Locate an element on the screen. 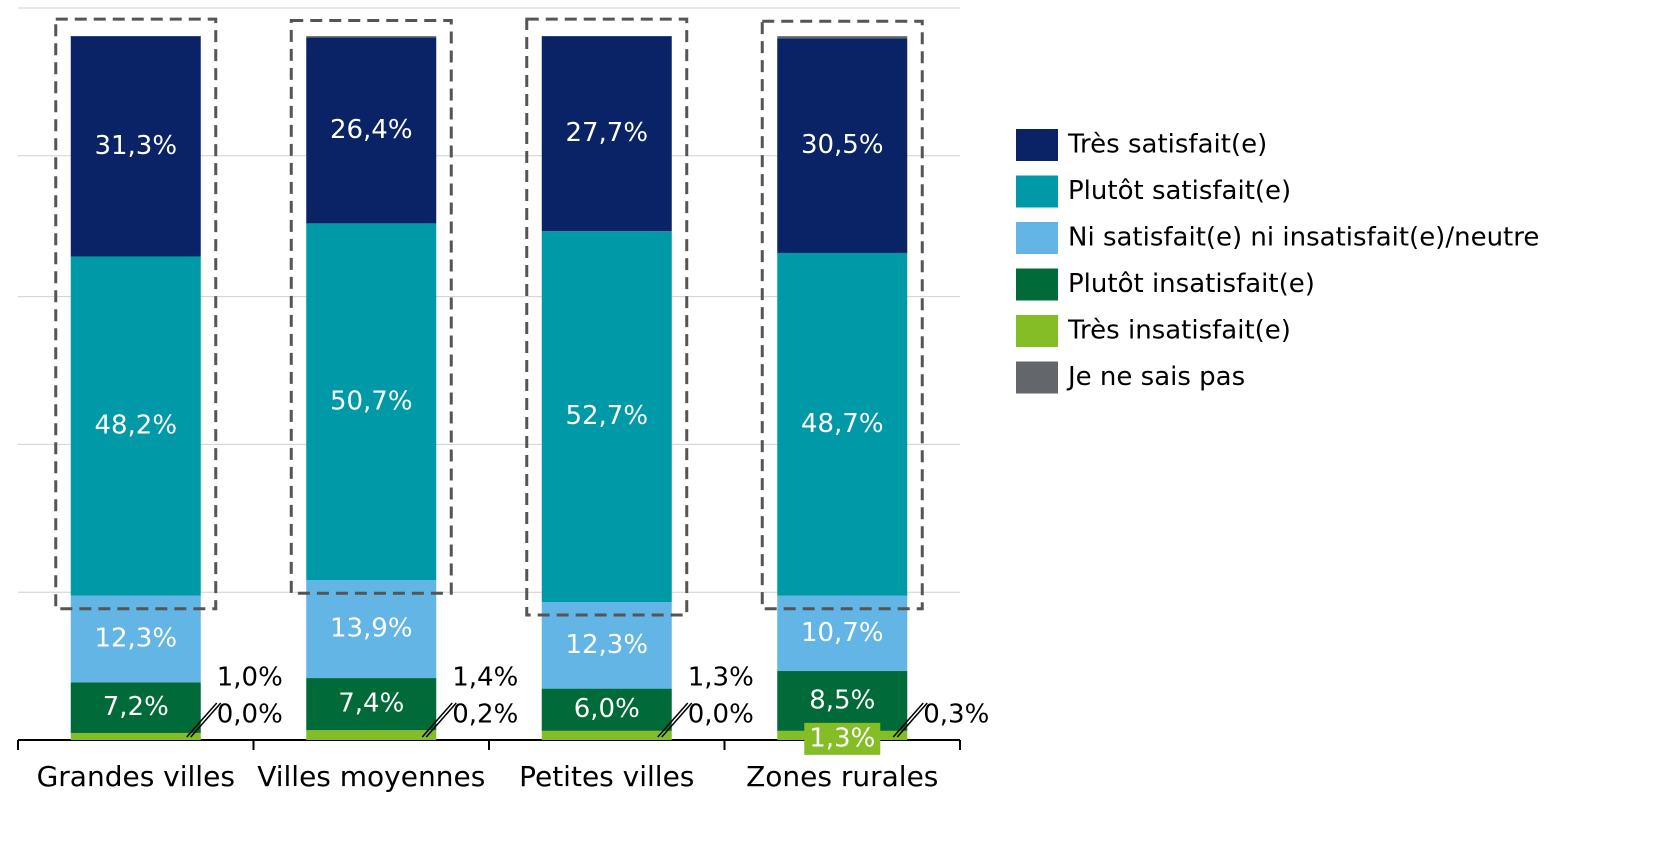 Image resolution: width=1667 pixels, height=844 pixels. value-label: 48,2% is located at coordinates (135, 426).